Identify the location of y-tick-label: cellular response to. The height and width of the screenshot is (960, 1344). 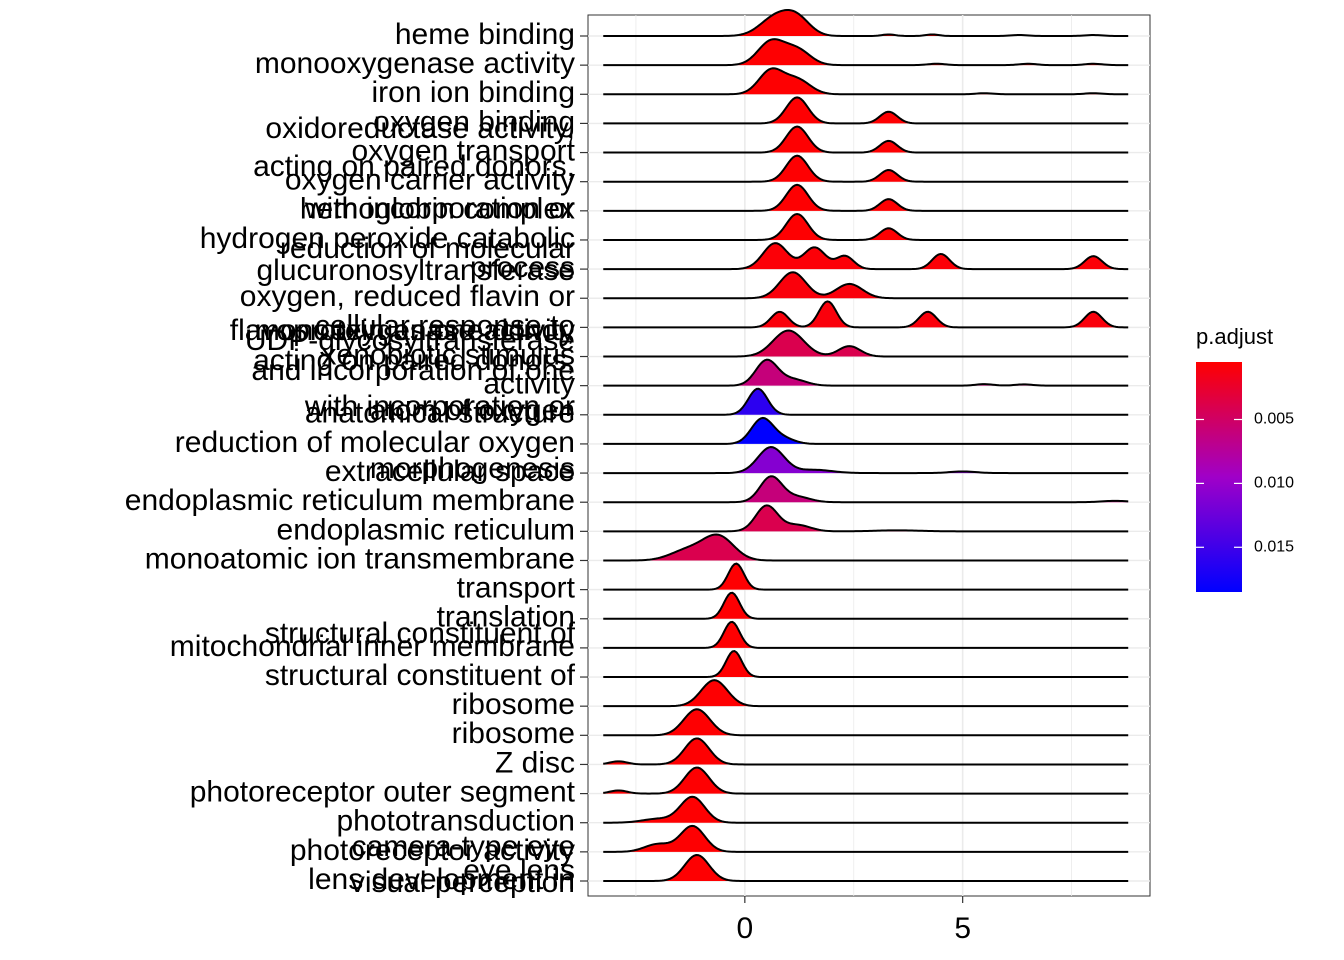
(445, 325).